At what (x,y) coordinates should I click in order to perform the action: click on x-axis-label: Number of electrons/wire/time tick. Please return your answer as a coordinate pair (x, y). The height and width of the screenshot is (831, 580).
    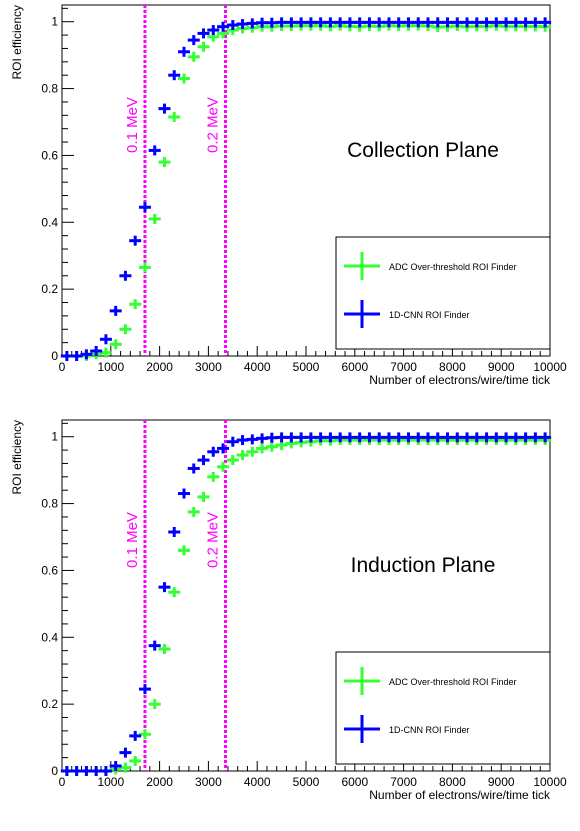
    Looking at the image, I should click on (460, 380).